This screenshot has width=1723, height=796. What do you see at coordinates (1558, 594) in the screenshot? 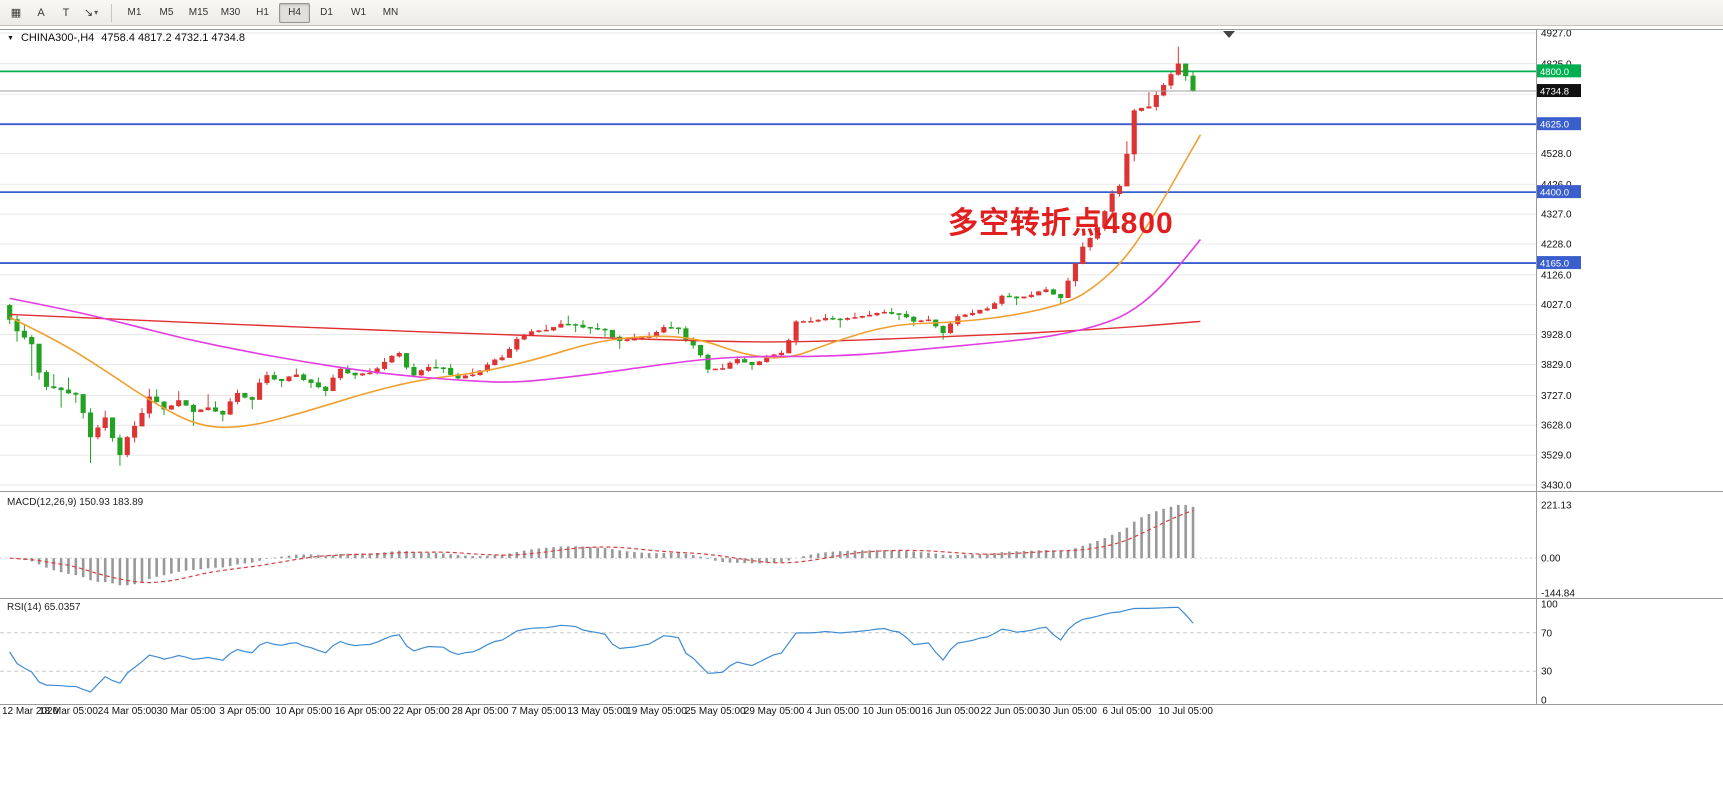
I see `axis-label: -144.84` at bounding box center [1558, 594].